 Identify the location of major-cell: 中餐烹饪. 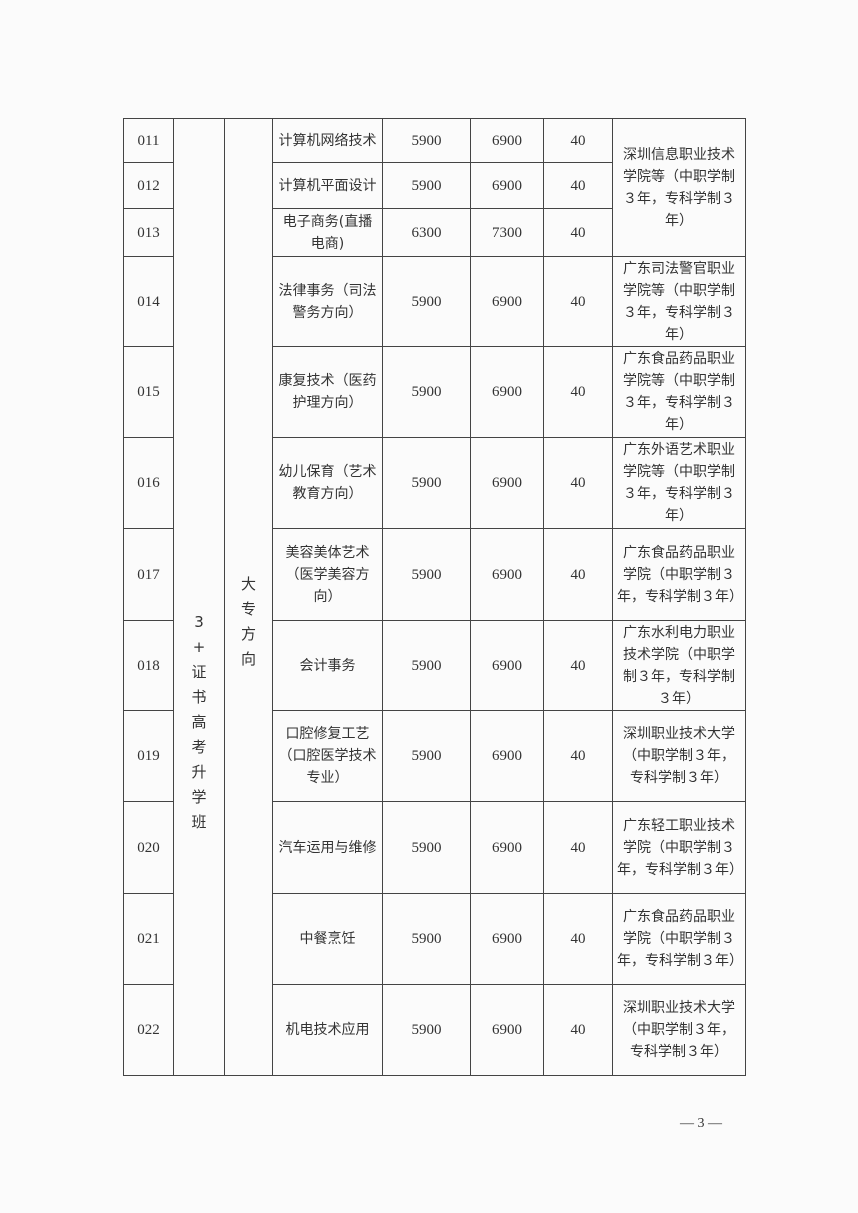
(327, 939).